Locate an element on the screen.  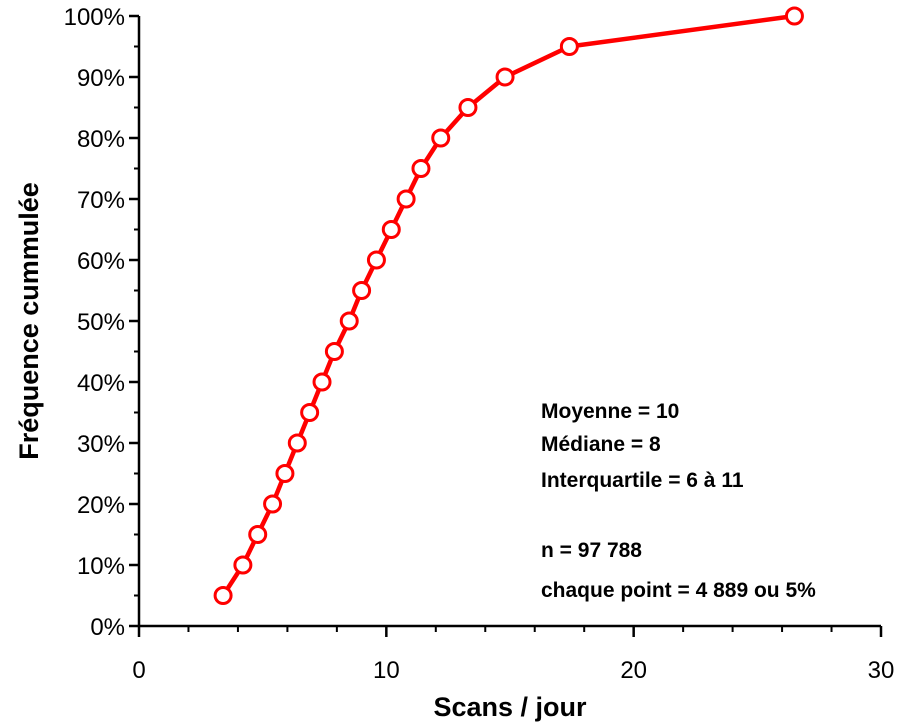
y-tick-label: 10% is located at coordinates (101, 566).